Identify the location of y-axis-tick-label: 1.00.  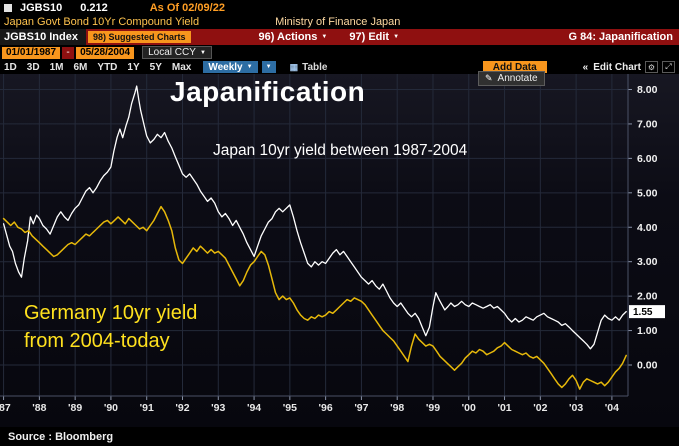
(647, 331).